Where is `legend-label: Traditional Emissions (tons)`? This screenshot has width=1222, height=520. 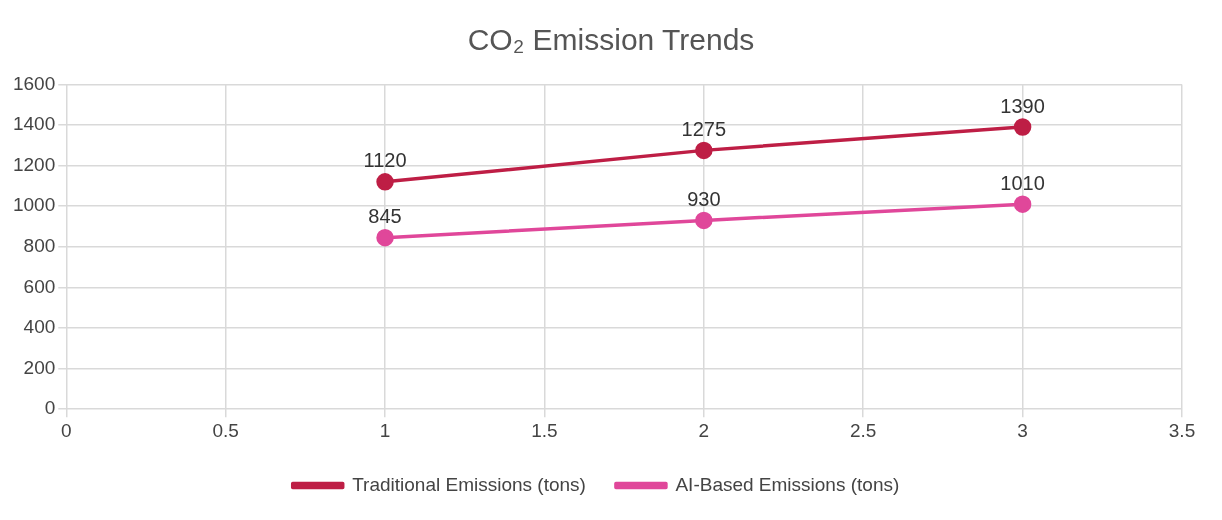
legend-label: Traditional Emissions (tons) is located at coordinates (469, 484).